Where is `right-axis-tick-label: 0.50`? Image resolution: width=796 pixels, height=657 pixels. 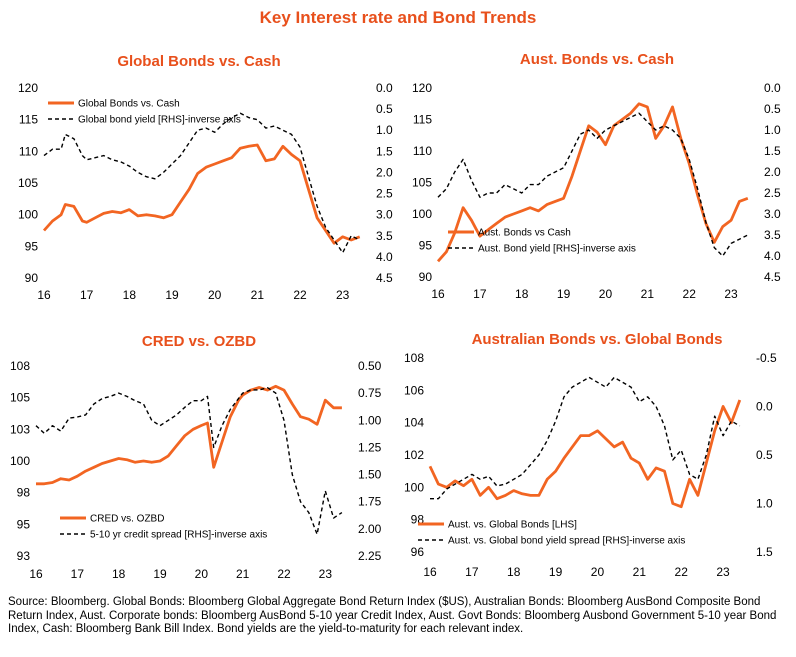 right-axis-tick-label: 0.50 is located at coordinates (370, 366).